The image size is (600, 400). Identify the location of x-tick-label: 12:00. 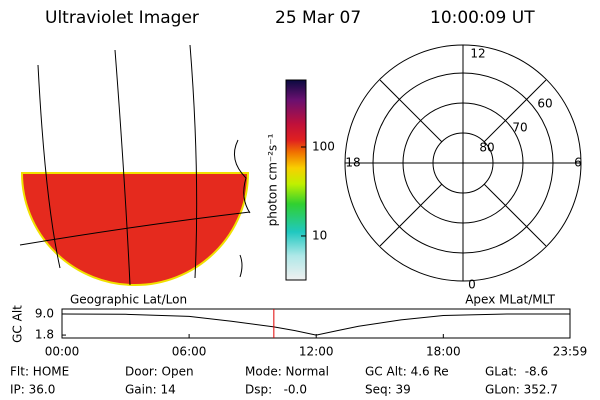
(316, 352).